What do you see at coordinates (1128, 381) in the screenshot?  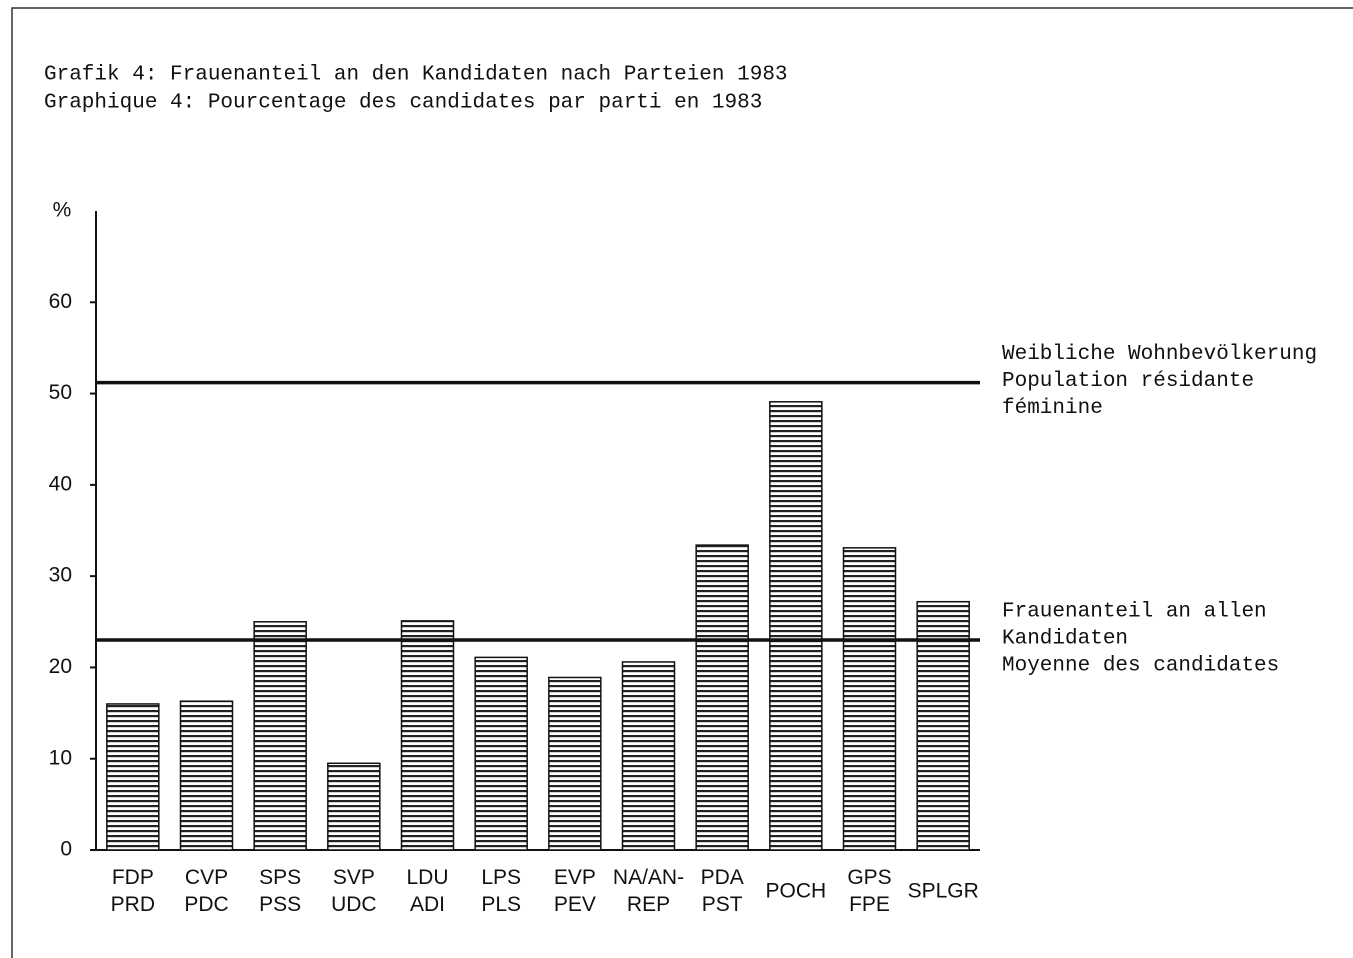 I see `reference-label: Population résidante` at bounding box center [1128, 381].